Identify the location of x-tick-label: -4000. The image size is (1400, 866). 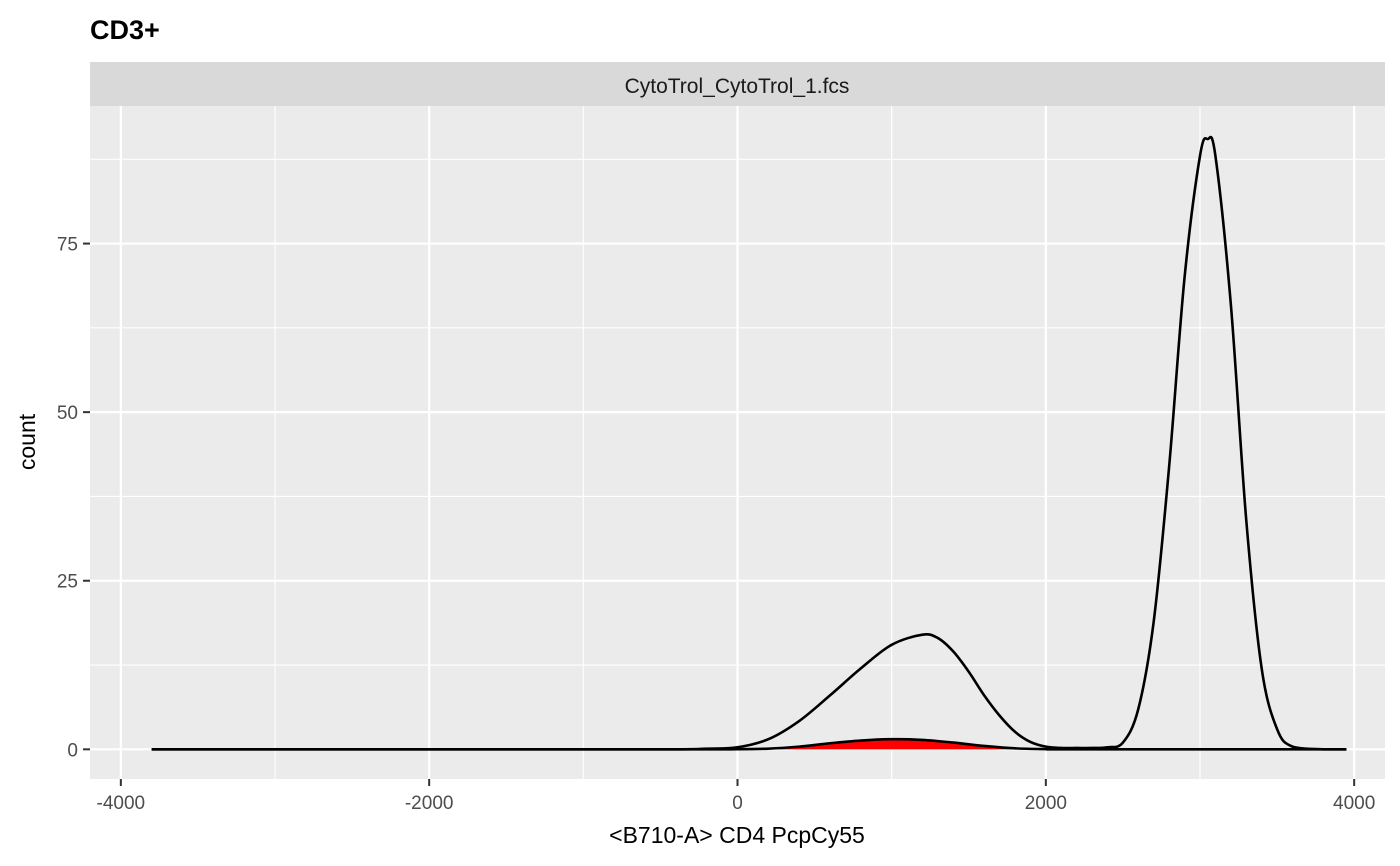
(121, 803).